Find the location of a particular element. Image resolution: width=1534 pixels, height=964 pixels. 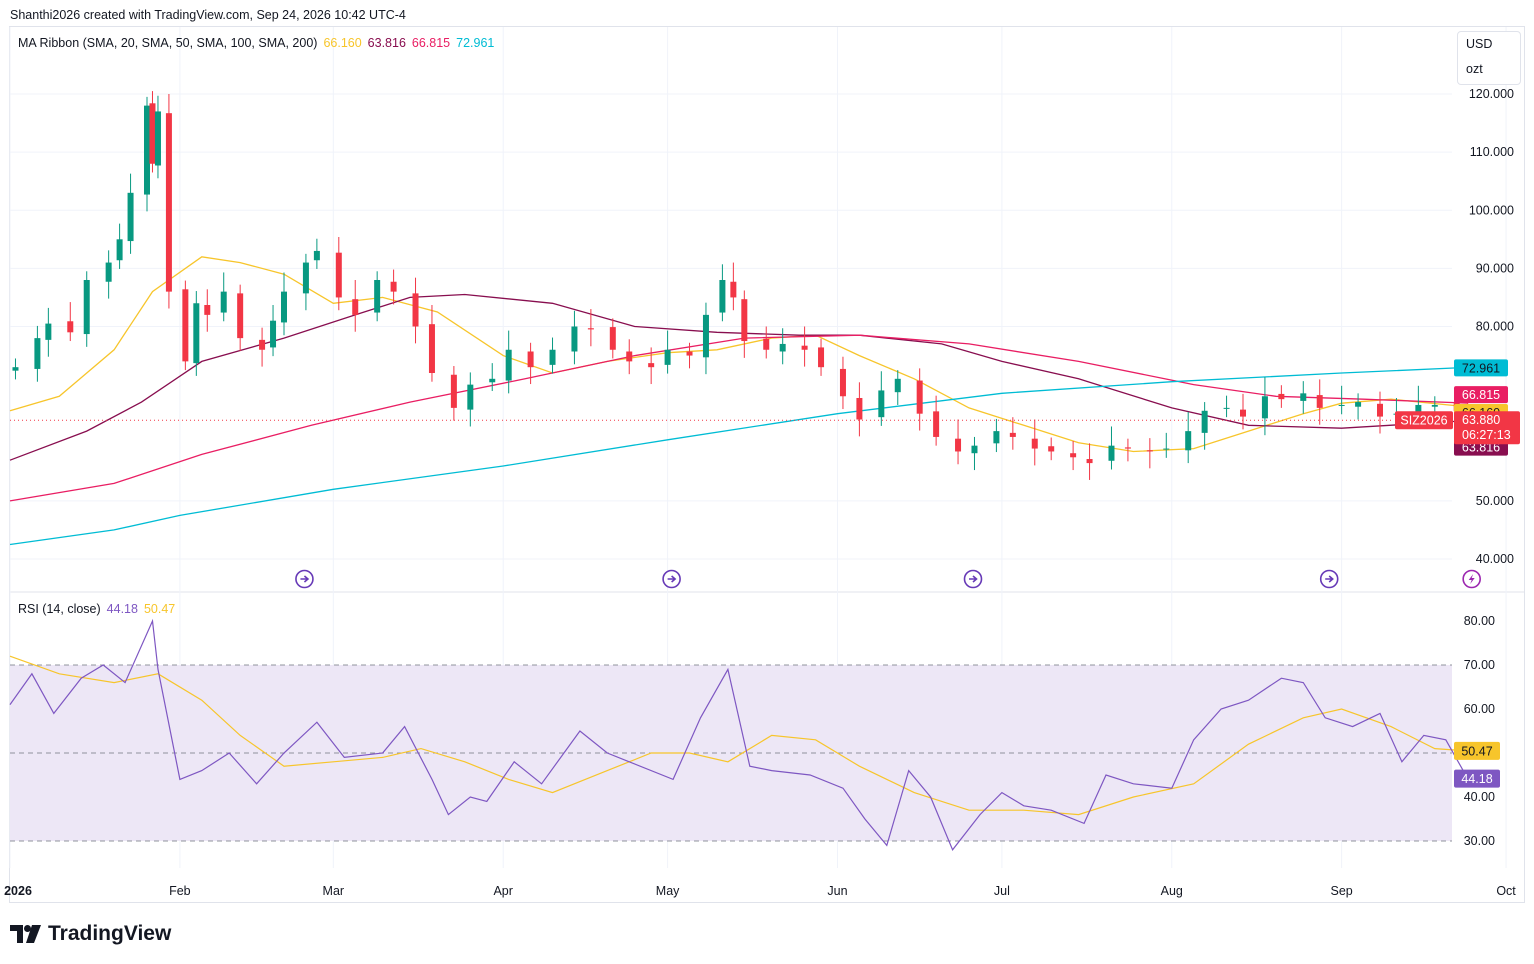

symbol-badge-bg is located at coordinates (1424, 420).